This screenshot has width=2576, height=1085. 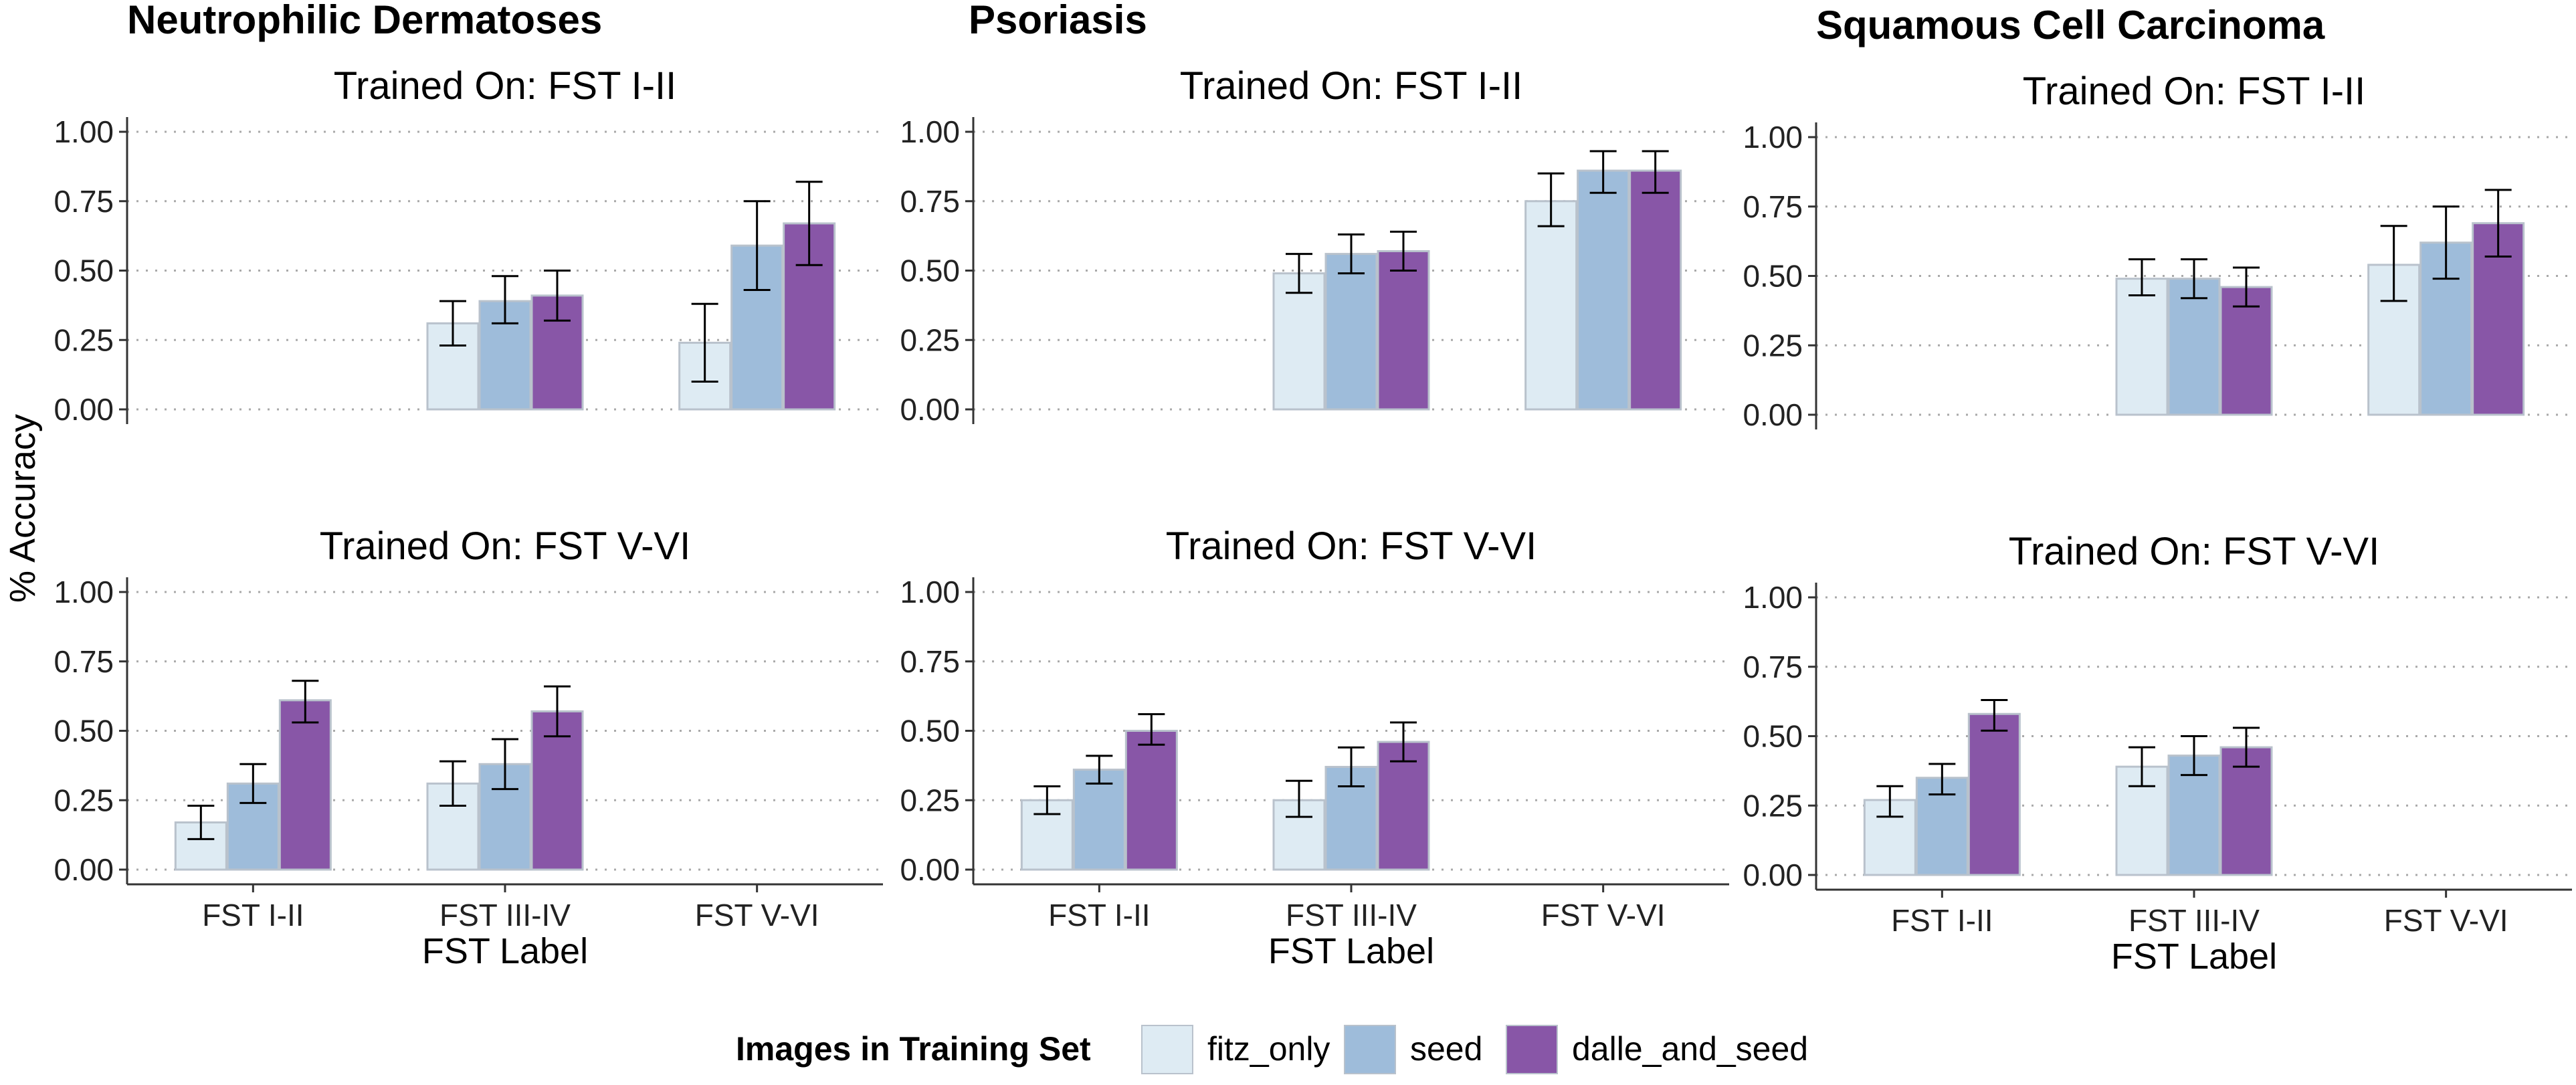 What do you see at coordinates (1058, 21) in the screenshot?
I see `disease-title-1: Psoriasis` at bounding box center [1058, 21].